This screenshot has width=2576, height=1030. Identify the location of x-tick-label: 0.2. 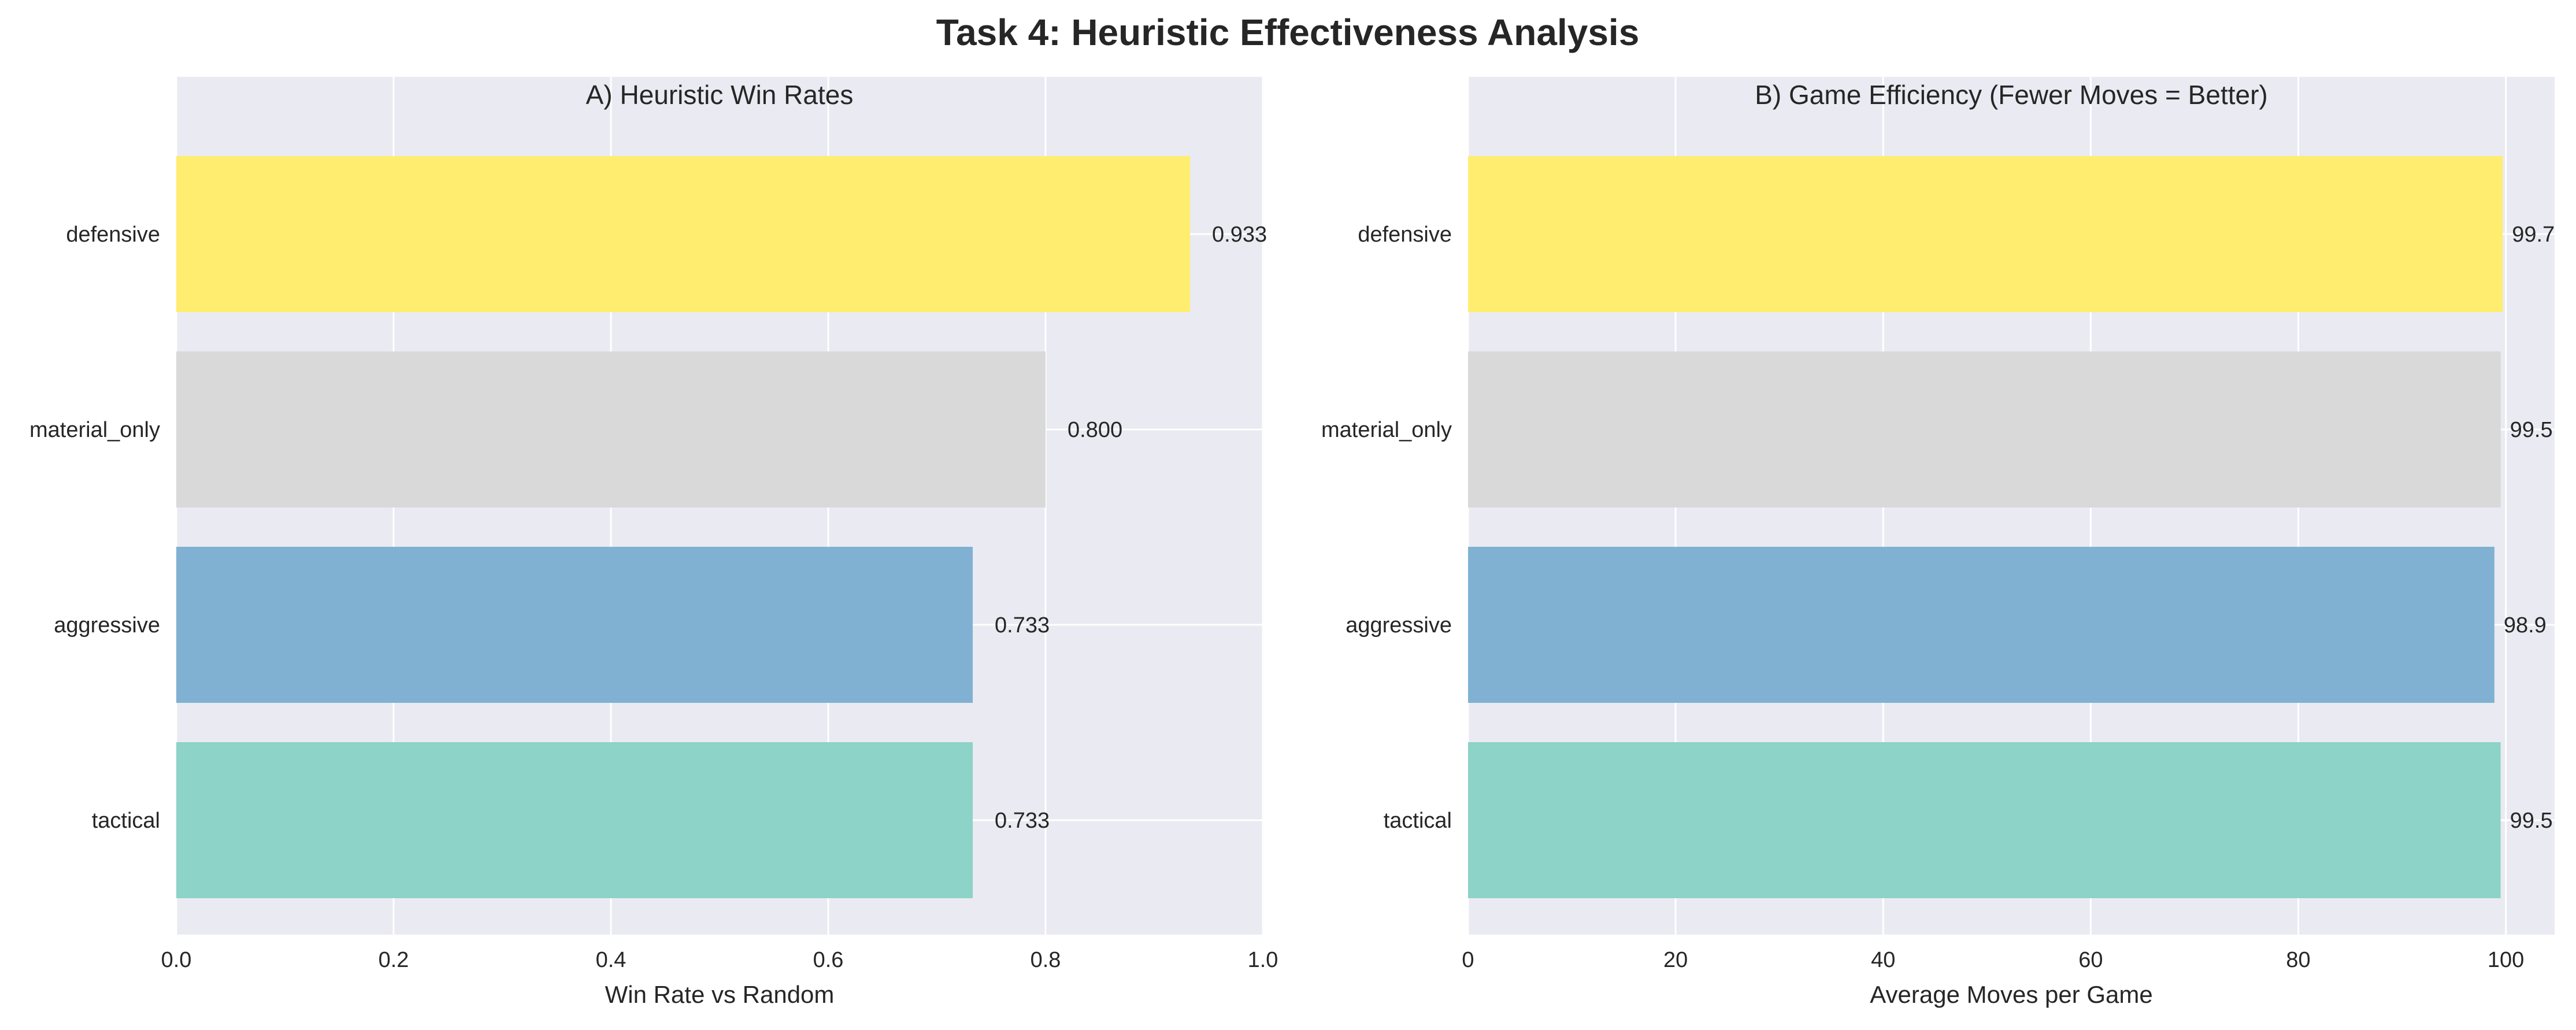
(394, 960).